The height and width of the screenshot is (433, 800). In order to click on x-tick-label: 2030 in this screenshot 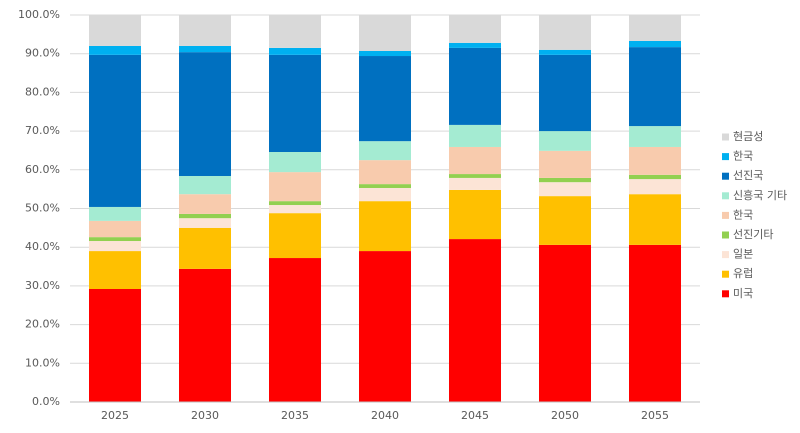, I will do `click(205, 415)`.